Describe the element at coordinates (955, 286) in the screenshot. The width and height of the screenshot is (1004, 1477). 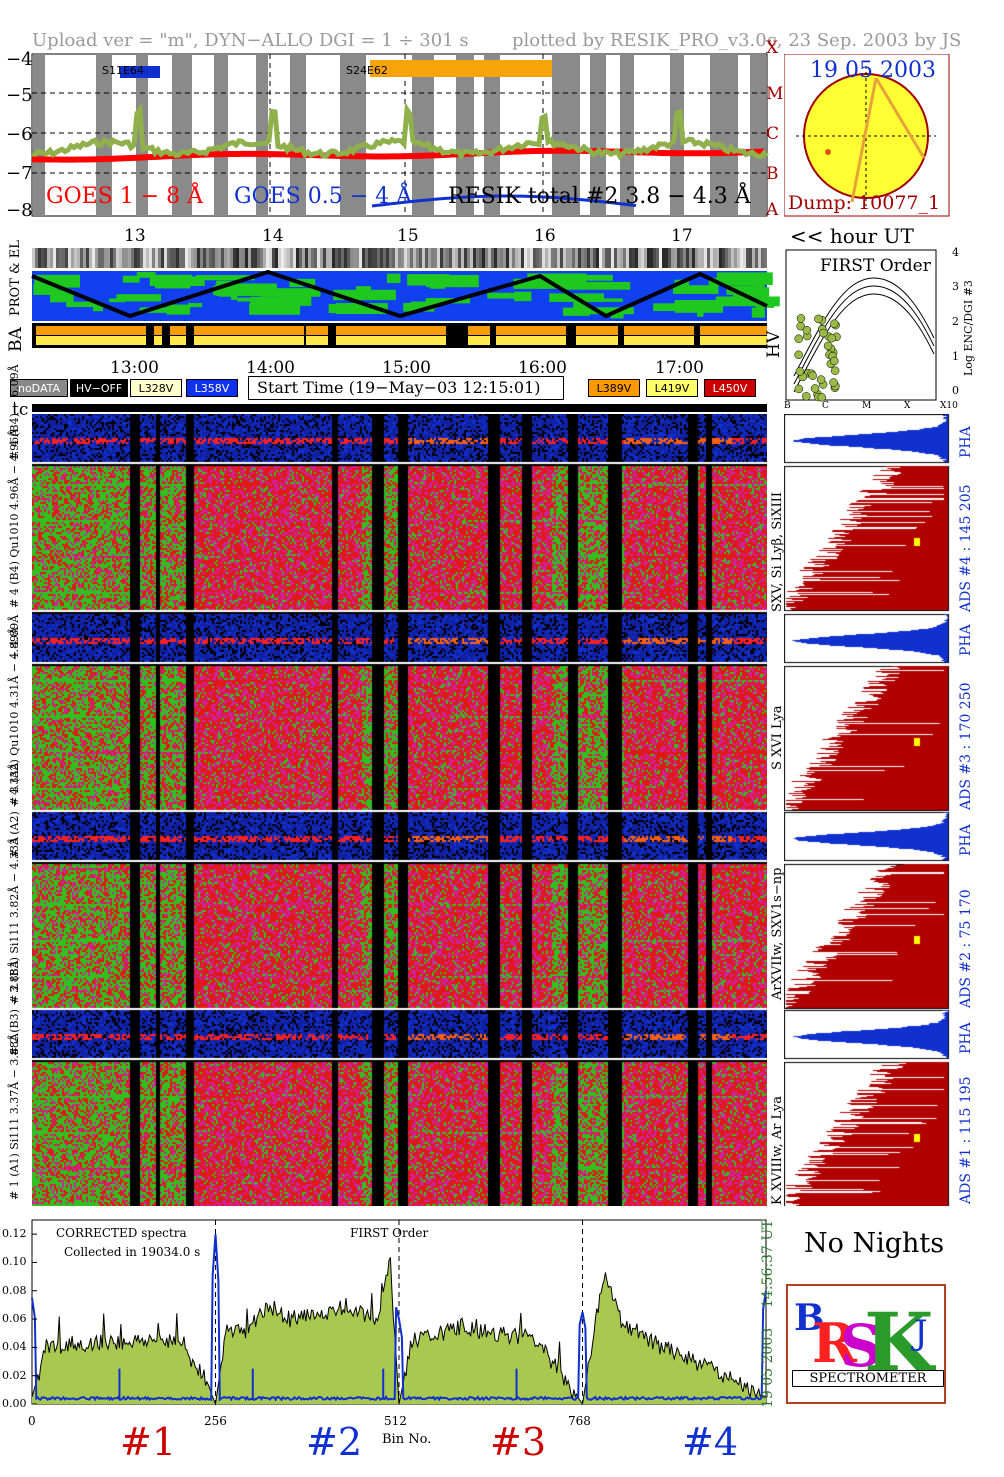
I see `fo-ytick-3: 3` at that location.